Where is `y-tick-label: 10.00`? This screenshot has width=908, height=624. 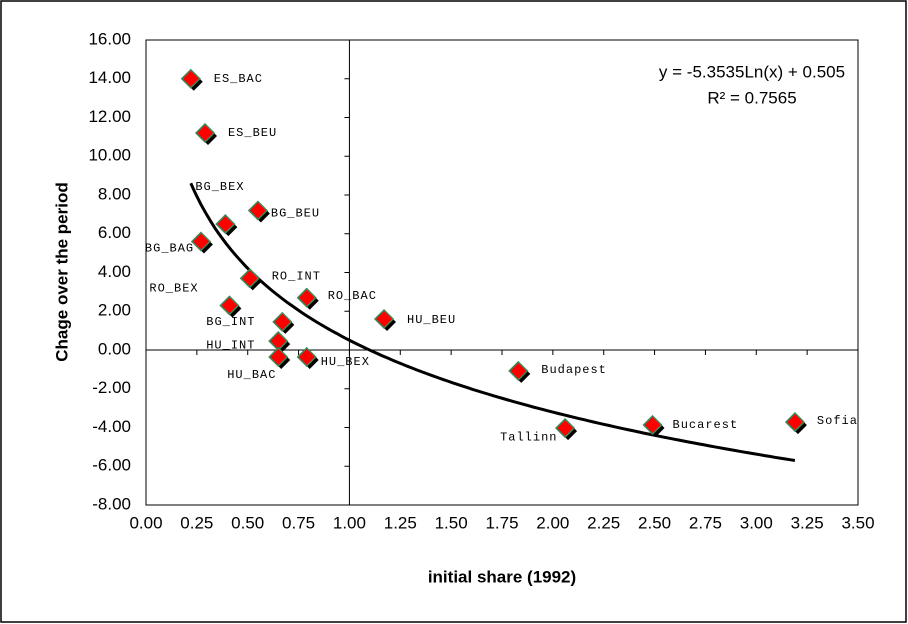 y-tick-label: 10.00 is located at coordinates (109, 155).